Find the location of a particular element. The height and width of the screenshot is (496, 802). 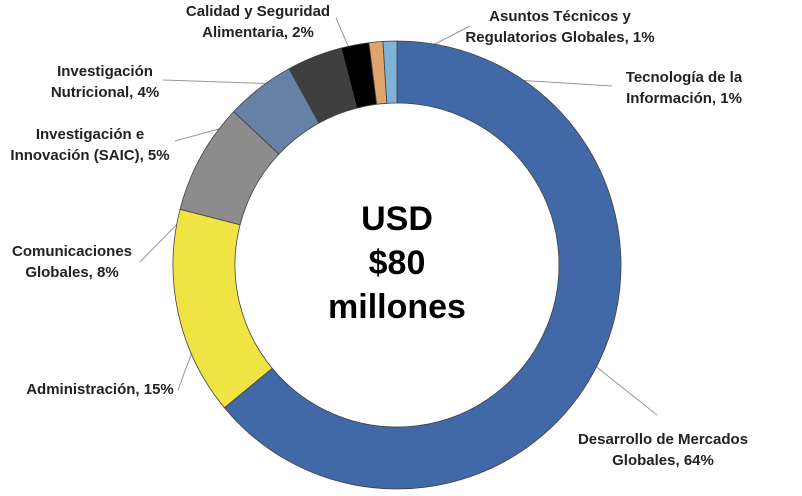

data-label: Nutricional, 4% is located at coordinates (105, 92).